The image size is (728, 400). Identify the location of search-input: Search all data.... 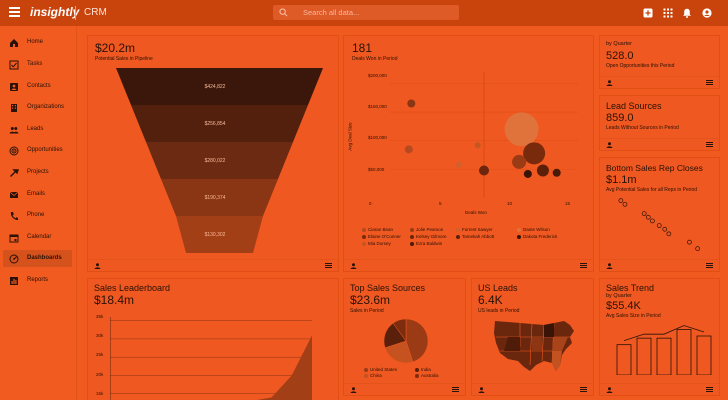
(366, 12).